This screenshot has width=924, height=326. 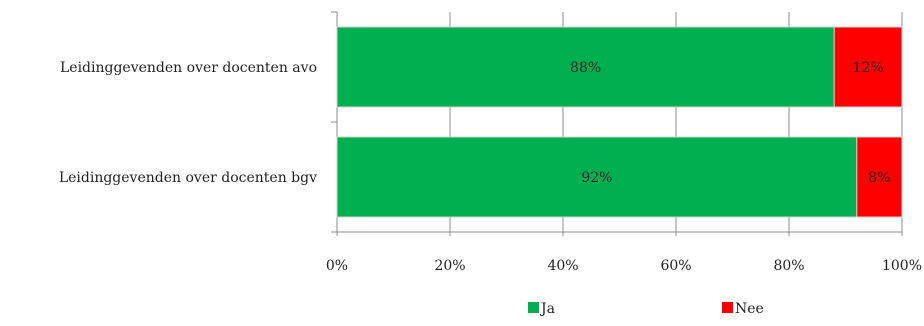 What do you see at coordinates (337, 266) in the screenshot?
I see `x-tick-label-0: 0%` at bounding box center [337, 266].